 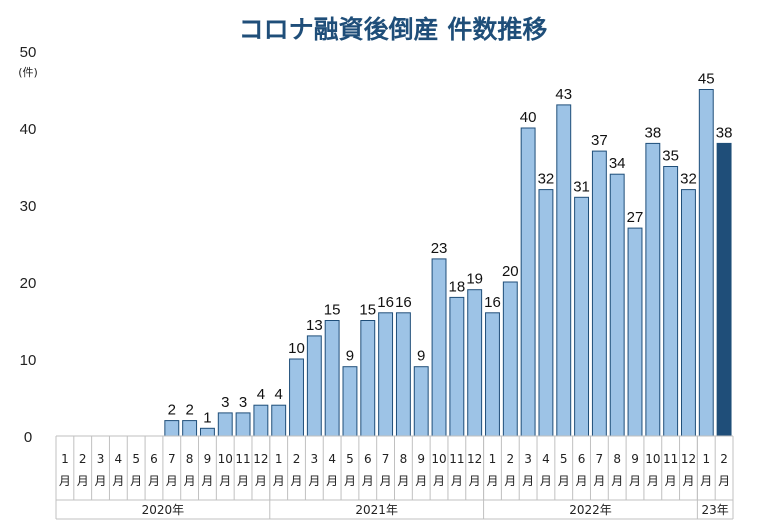 What do you see at coordinates (28, 72) in the screenshot?
I see `y-axis-label: (件)` at bounding box center [28, 72].